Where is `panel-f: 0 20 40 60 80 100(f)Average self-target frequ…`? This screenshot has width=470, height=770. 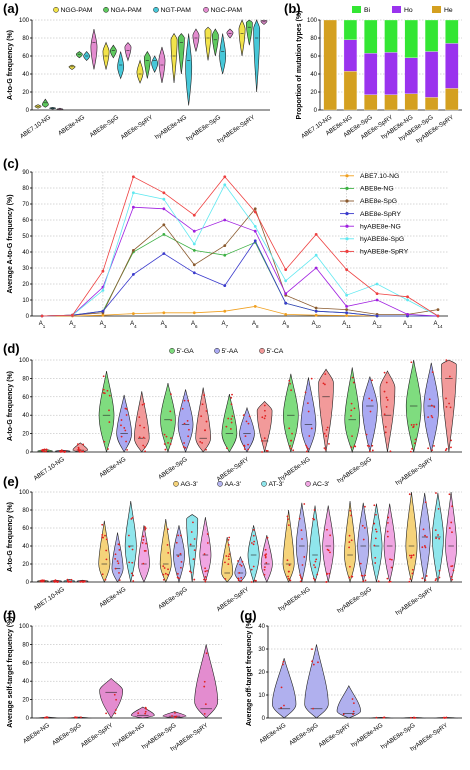
panel-f: 0 20 40 60 80 100(f)Average self-target frequ… is located at coordinates (112, 680).